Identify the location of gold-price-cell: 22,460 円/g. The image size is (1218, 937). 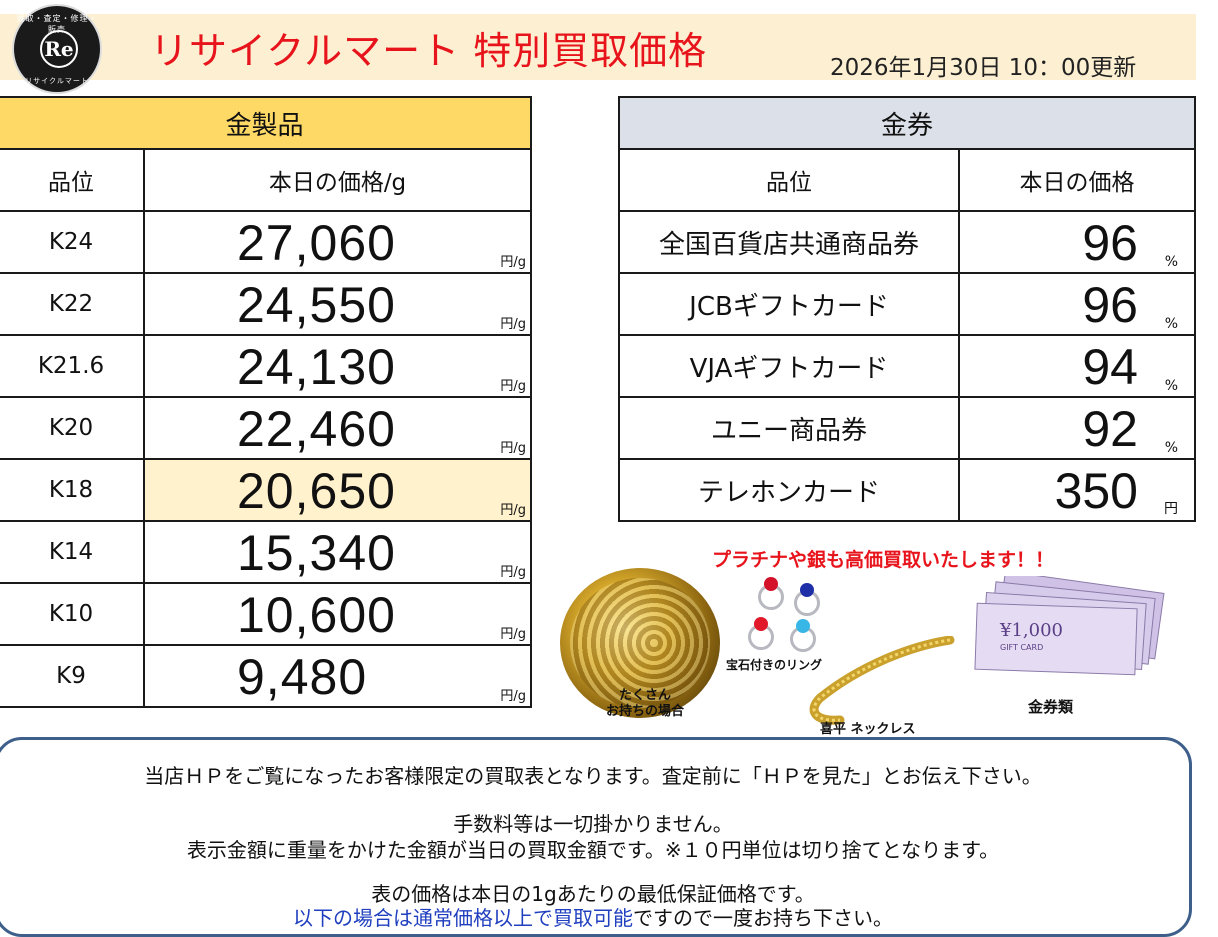
(337, 428).